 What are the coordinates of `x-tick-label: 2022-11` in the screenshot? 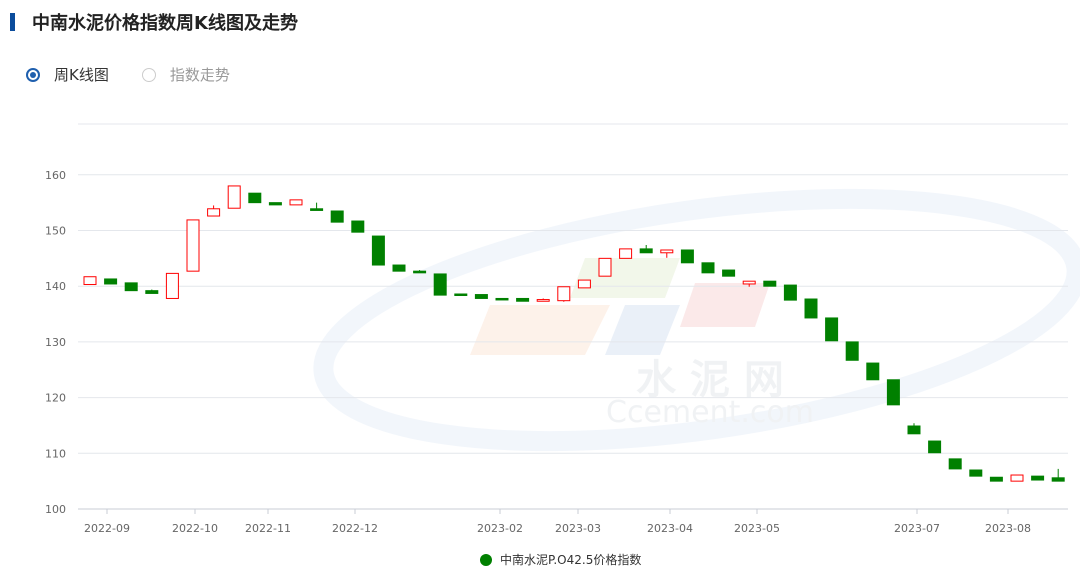 It's located at (268, 528).